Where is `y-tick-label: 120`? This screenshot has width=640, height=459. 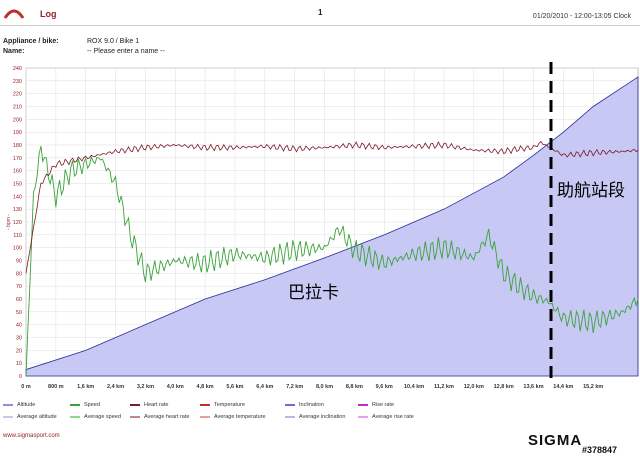
y-tick-label: 120 is located at coordinates (17, 223).